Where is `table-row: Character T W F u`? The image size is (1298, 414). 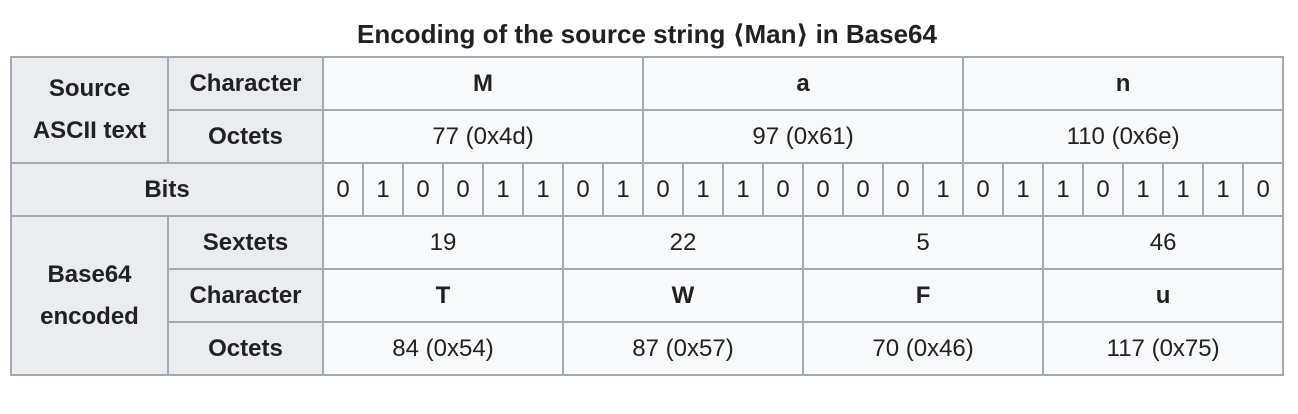
table-row: Character T W F u is located at coordinates (648, 295).